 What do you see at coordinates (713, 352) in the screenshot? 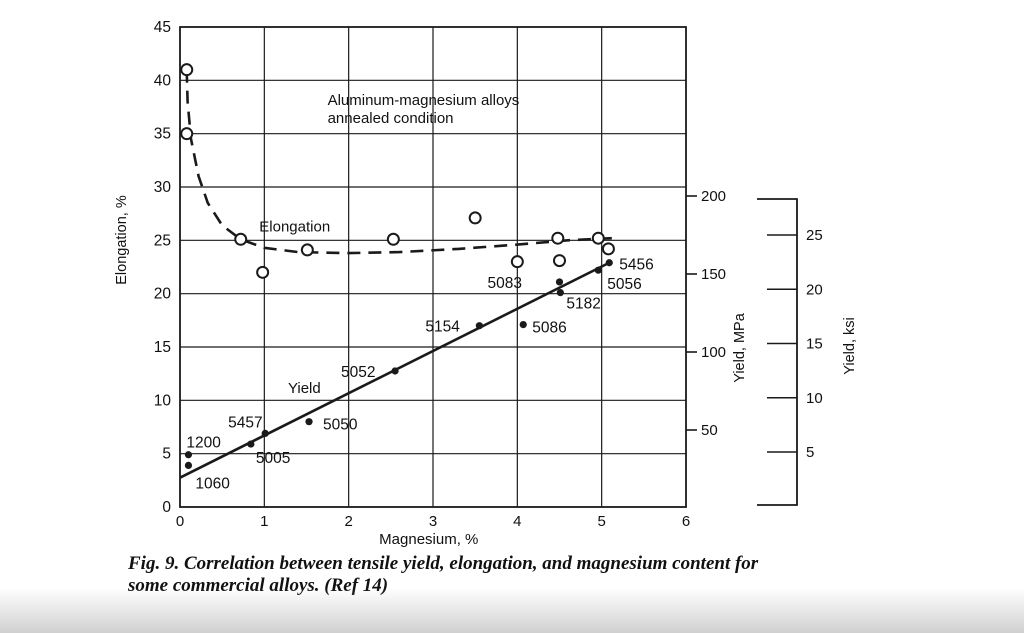
I see `mpa-tick-label: 100` at bounding box center [713, 352].